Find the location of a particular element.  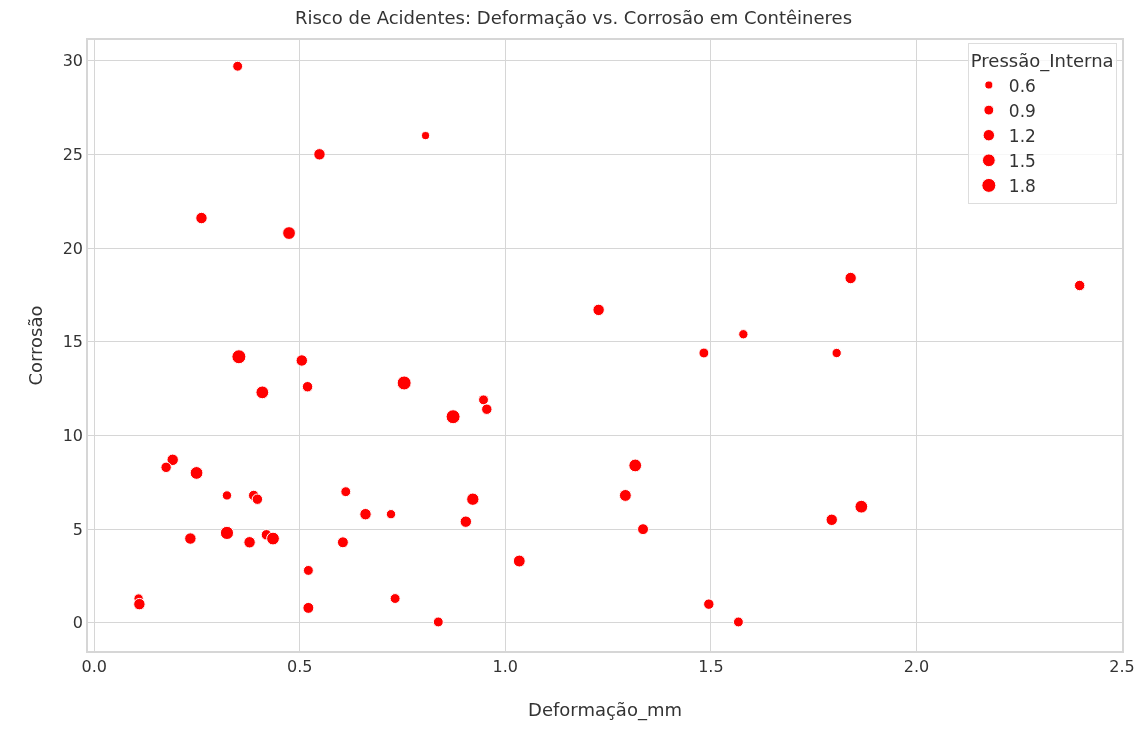

x-tick-label: 0.5 is located at coordinates (300, 666).